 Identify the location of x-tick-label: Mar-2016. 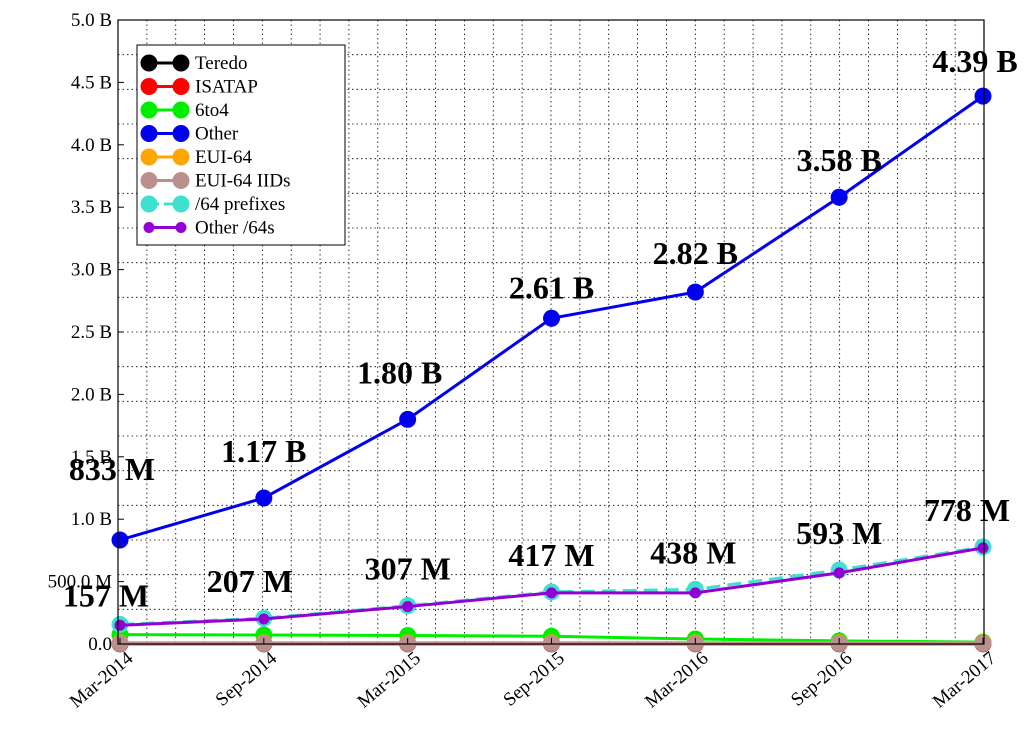
(676, 680).